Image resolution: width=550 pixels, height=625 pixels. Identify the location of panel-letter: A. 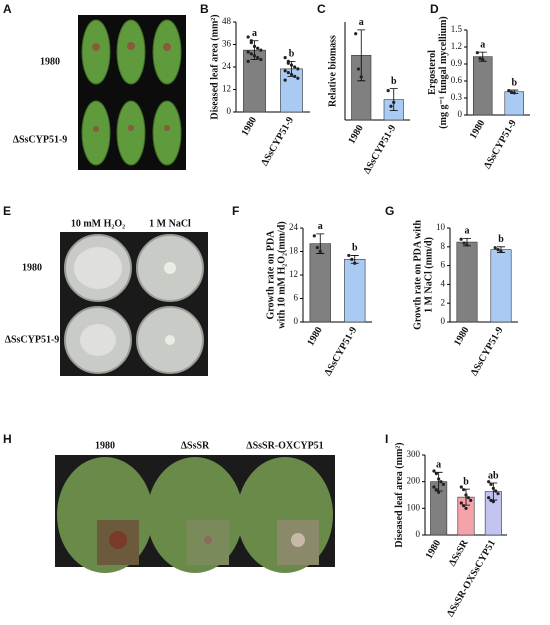
(7, 9).